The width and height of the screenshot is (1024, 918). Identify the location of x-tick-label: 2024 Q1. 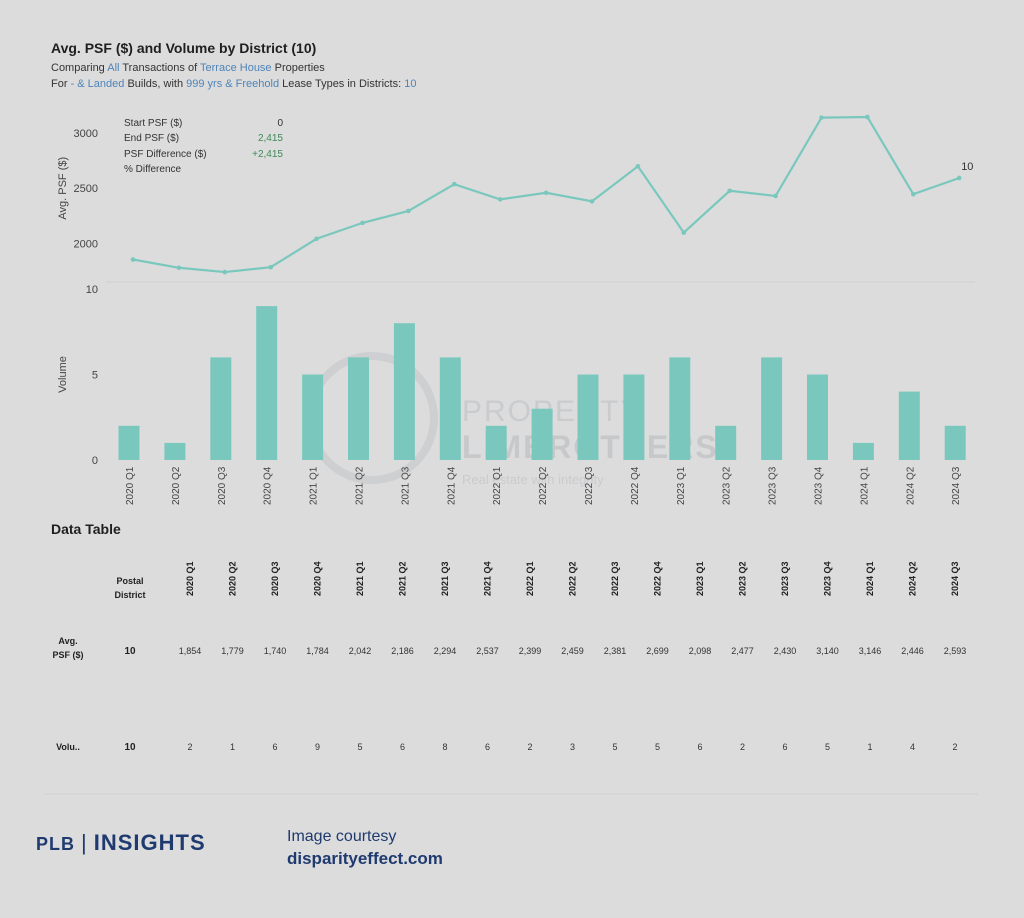
(864, 485).